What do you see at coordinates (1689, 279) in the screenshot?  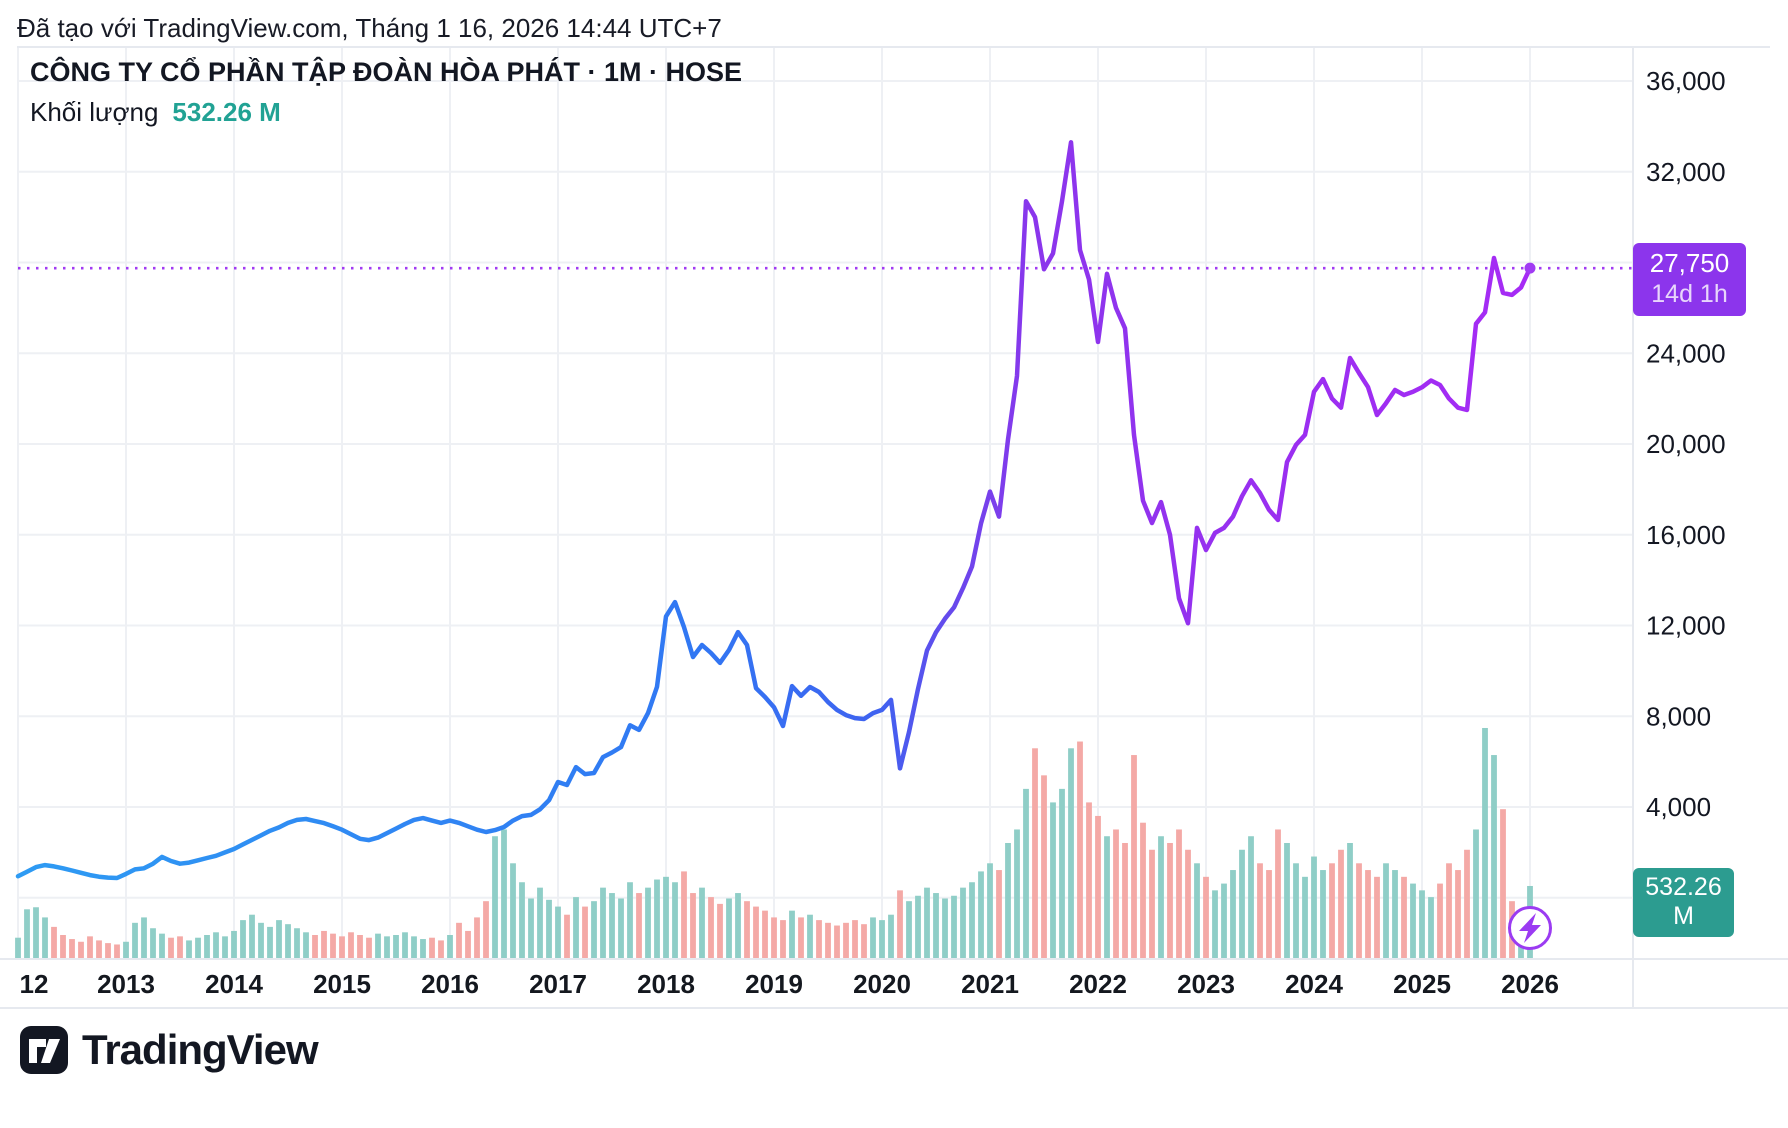 I see `last-price-badge: 27,750 14d 1h` at bounding box center [1689, 279].